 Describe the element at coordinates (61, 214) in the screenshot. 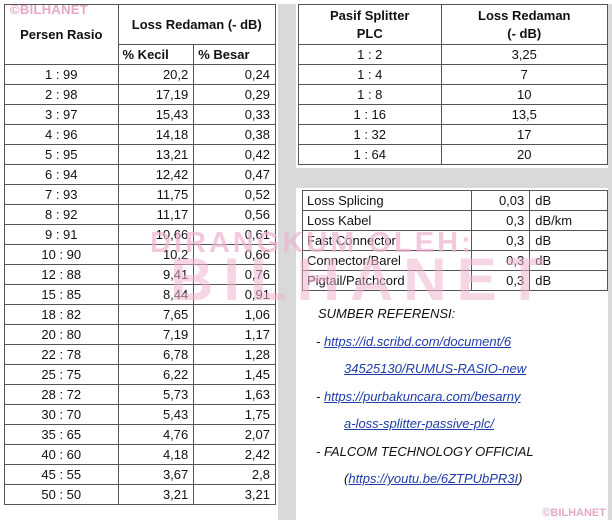

I see `ratio-cell: 8 : 92` at that location.